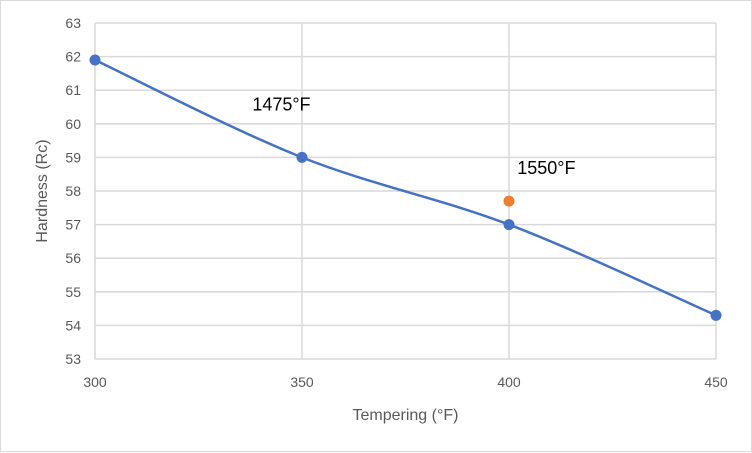  Describe the element at coordinates (73, 325) in the screenshot. I see `y-tick-label: 54` at that location.